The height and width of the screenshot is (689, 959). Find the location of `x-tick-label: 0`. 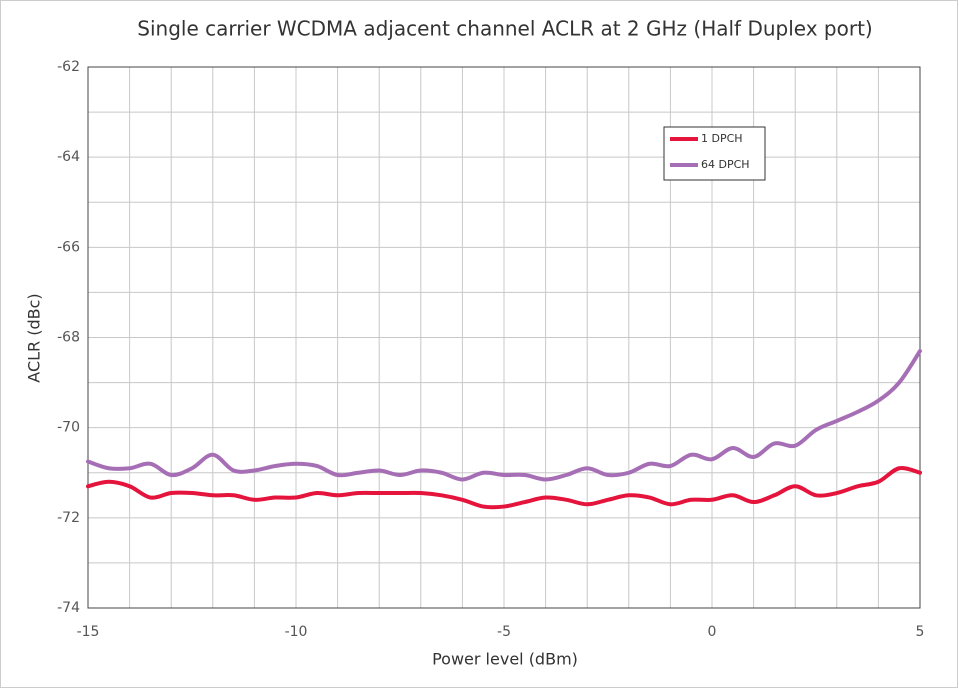

x-tick-label: 0 is located at coordinates (712, 632).